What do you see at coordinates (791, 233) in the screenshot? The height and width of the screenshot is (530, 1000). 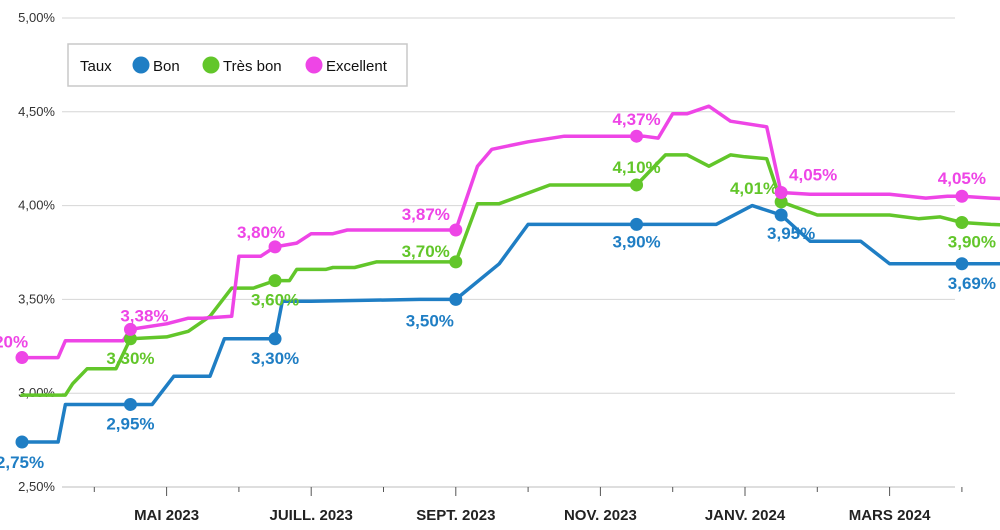 I see `data-label-bon: 3,95%` at bounding box center [791, 233].